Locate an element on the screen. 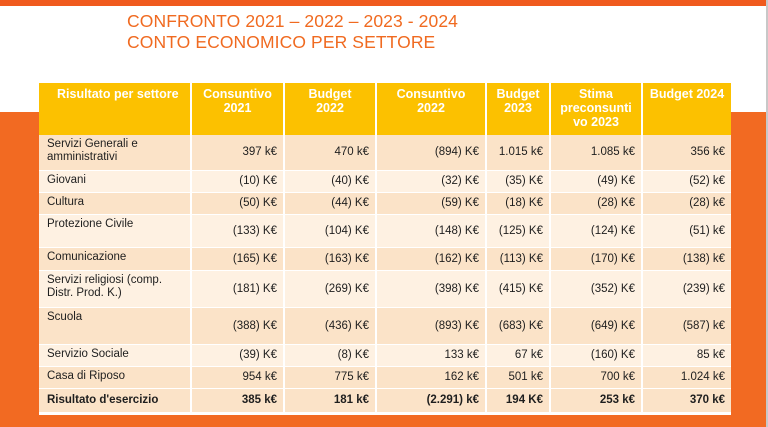  row-value: (113) K€ is located at coordinates (518, 259).